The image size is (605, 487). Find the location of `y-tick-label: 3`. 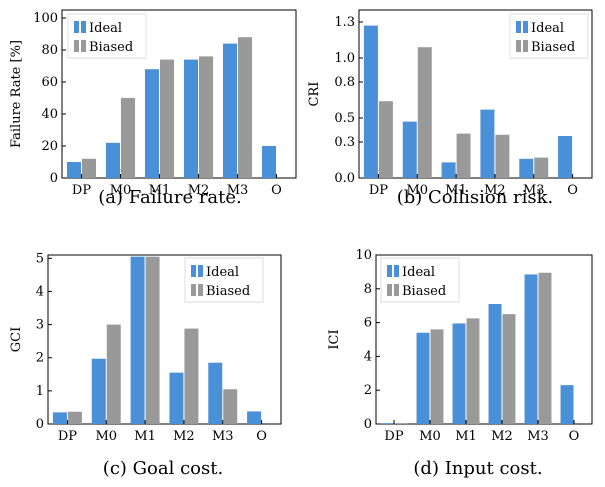

y-tick-label: 3 is located at coordinates (40, 325).